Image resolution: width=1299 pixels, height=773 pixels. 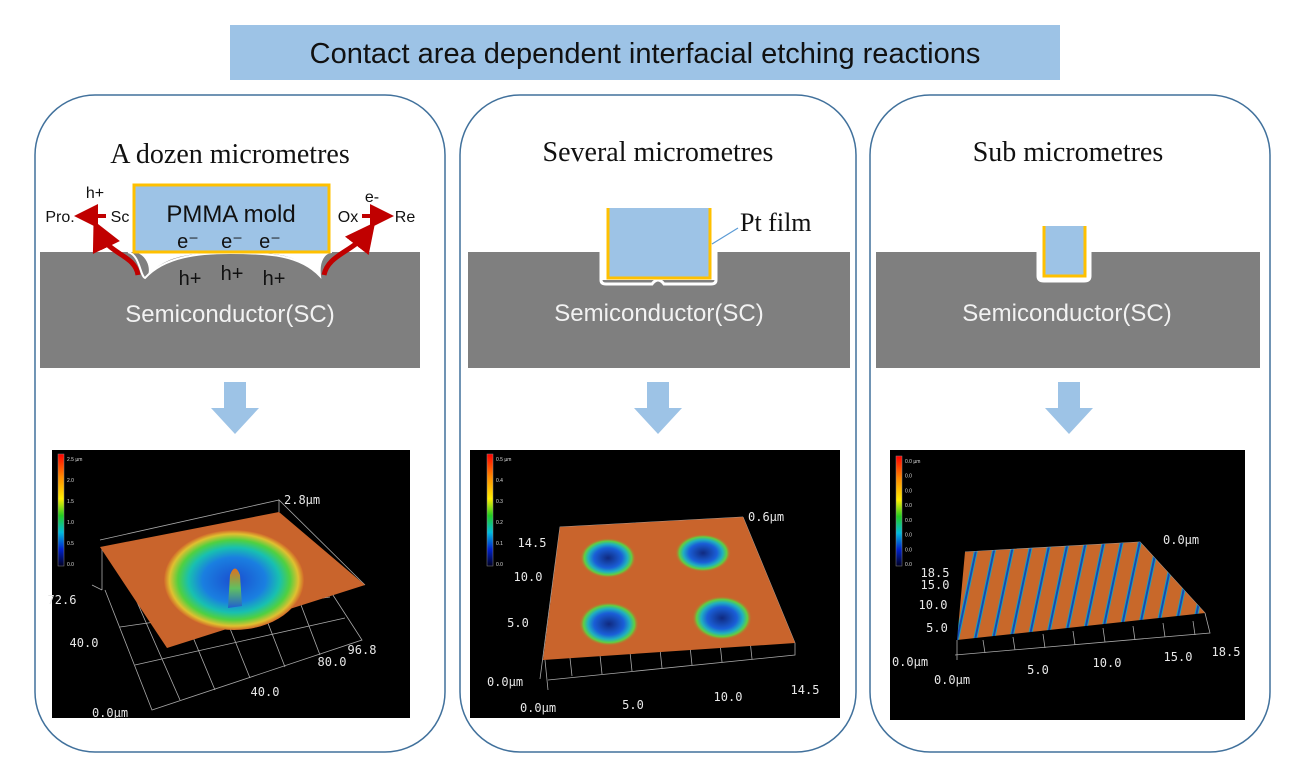 What do you see at coordinates (332, 662) in the screenshot?
I see `tick-label: 80.0` at bounding box center [332, 662].